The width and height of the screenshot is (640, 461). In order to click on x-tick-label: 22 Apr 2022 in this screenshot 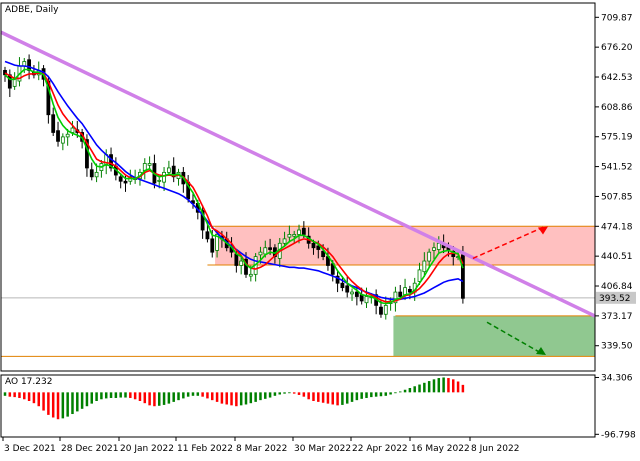, I will do `click(380, 449)`.